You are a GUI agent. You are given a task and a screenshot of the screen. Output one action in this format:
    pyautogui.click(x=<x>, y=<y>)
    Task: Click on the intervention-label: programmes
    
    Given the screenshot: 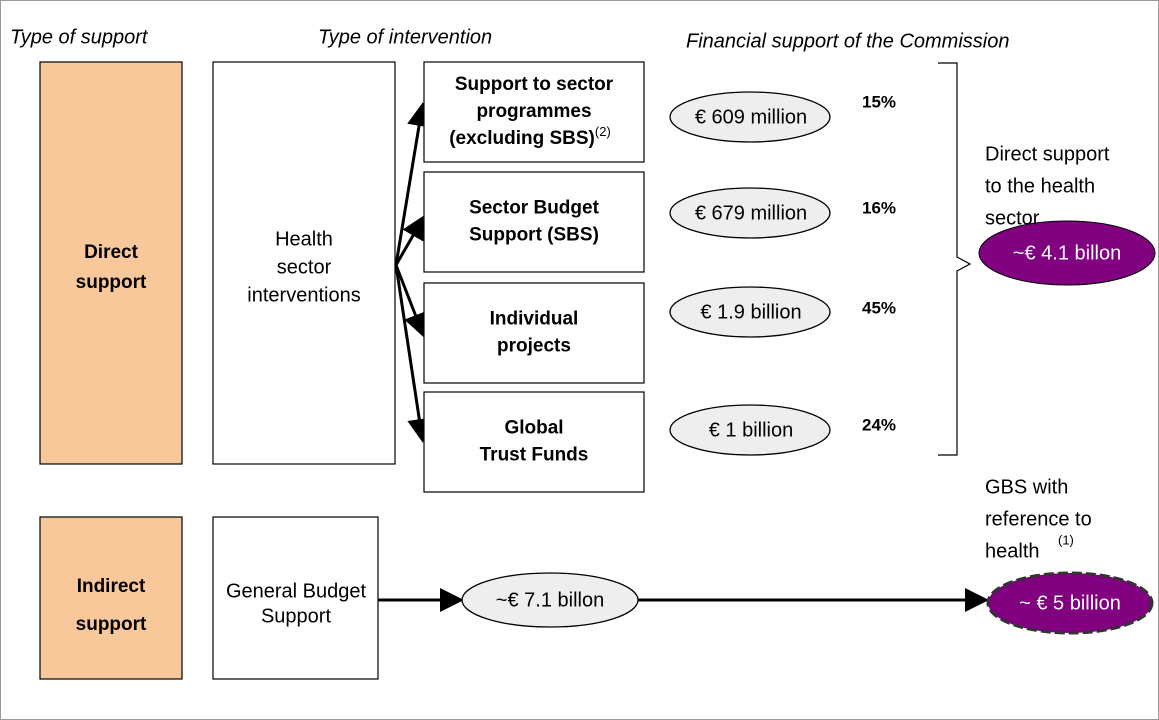 What is the action you would take?
    pyautogui.click(x=533, y=111)
    